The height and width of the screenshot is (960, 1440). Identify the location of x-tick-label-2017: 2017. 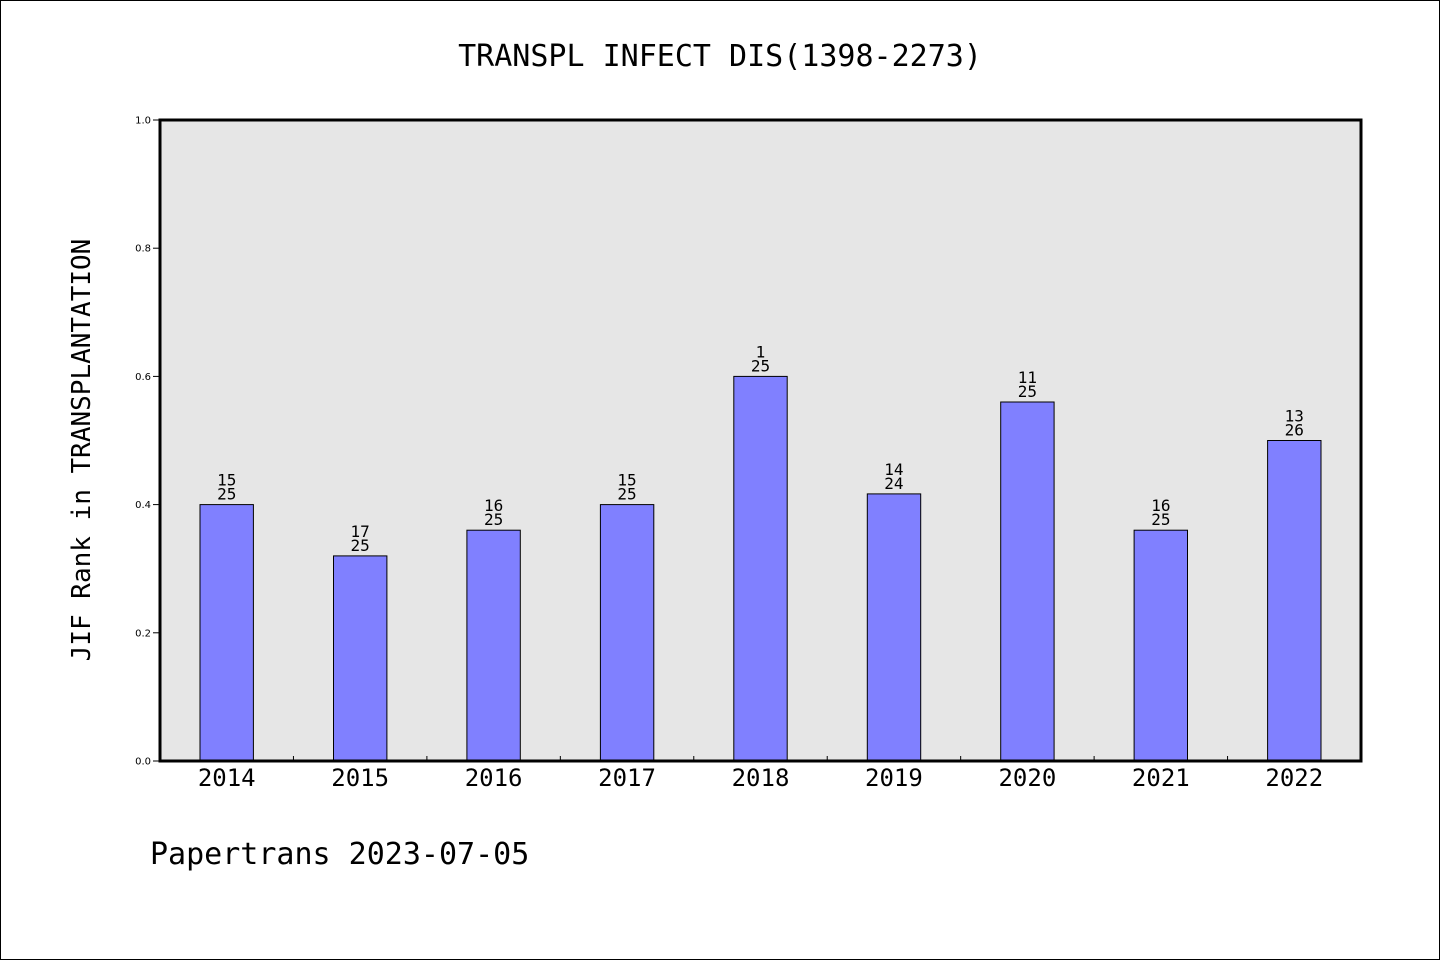
(627, 778).